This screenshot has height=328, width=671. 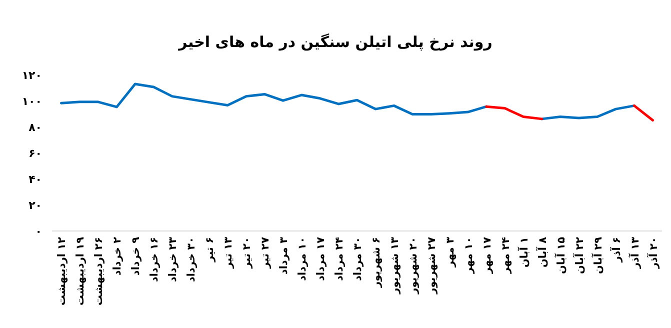 I want to click on x-tick-label: ۱ آبان, so click(x=523, y=252).